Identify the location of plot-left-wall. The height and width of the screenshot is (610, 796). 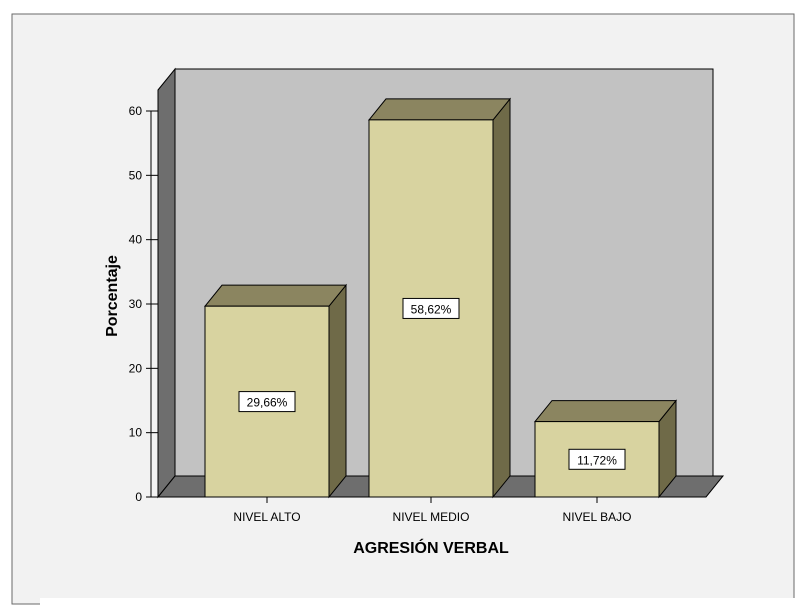
(166, 283).